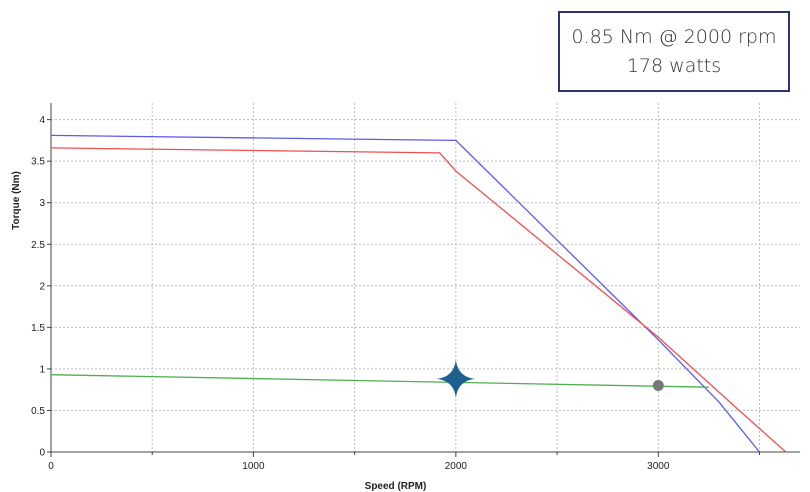 Image resolution: width=810 pixels, height=492 pixels. What do you see at coordinates (674, 36) in the screenshot?
I see `readout-torque-speed: 0.85 Nm @ 2000 rpm` at bounding box center [674, 36].